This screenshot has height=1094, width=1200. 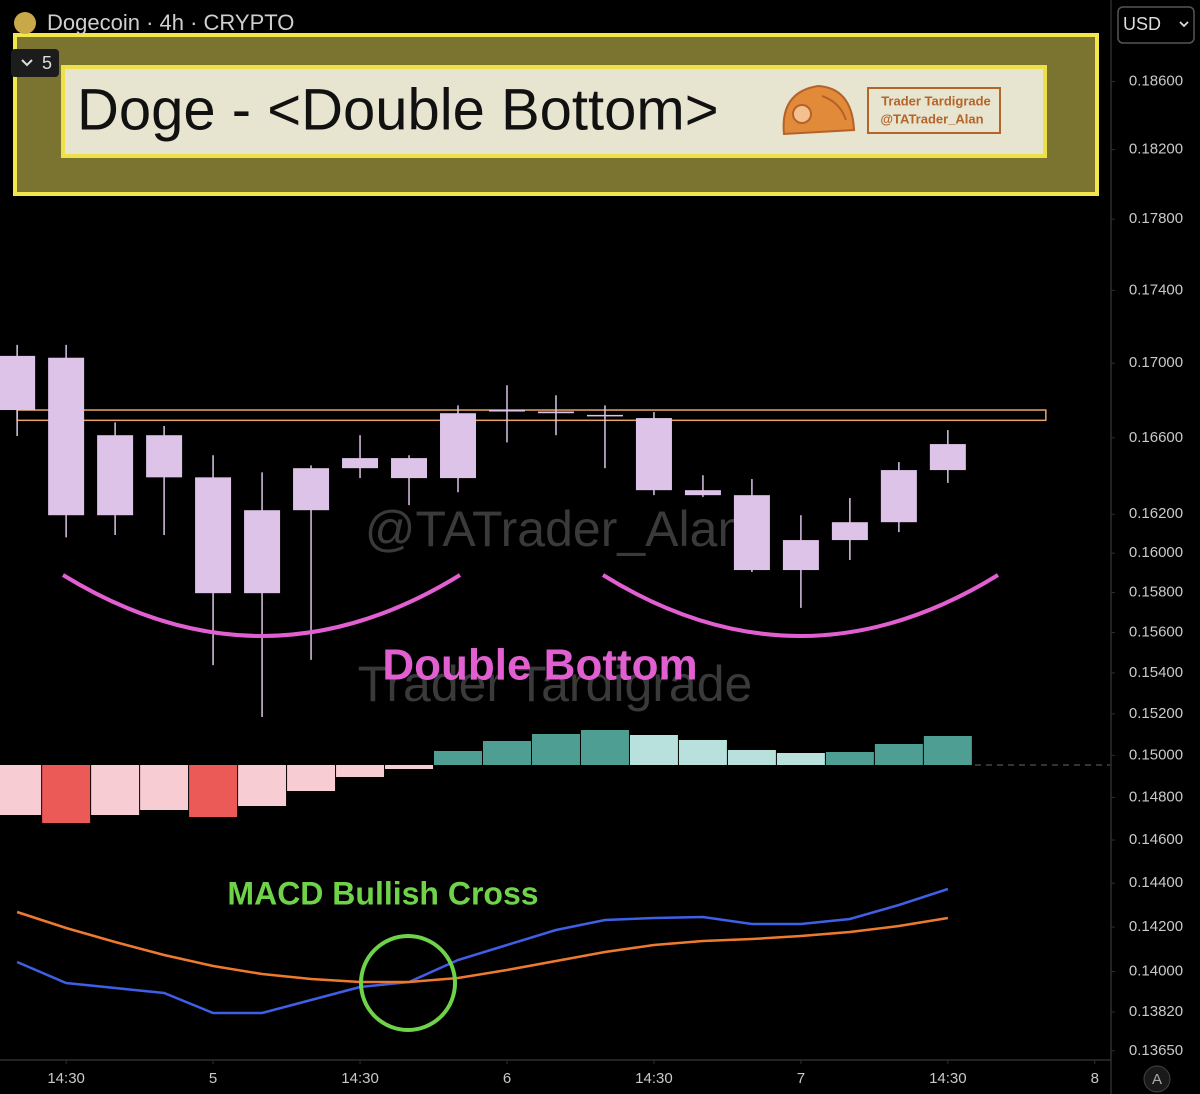 What do you see at coordinates (539, 665) in the screenshot?
I see `annotation: Double Bottom` at bounding box center [539, 665].